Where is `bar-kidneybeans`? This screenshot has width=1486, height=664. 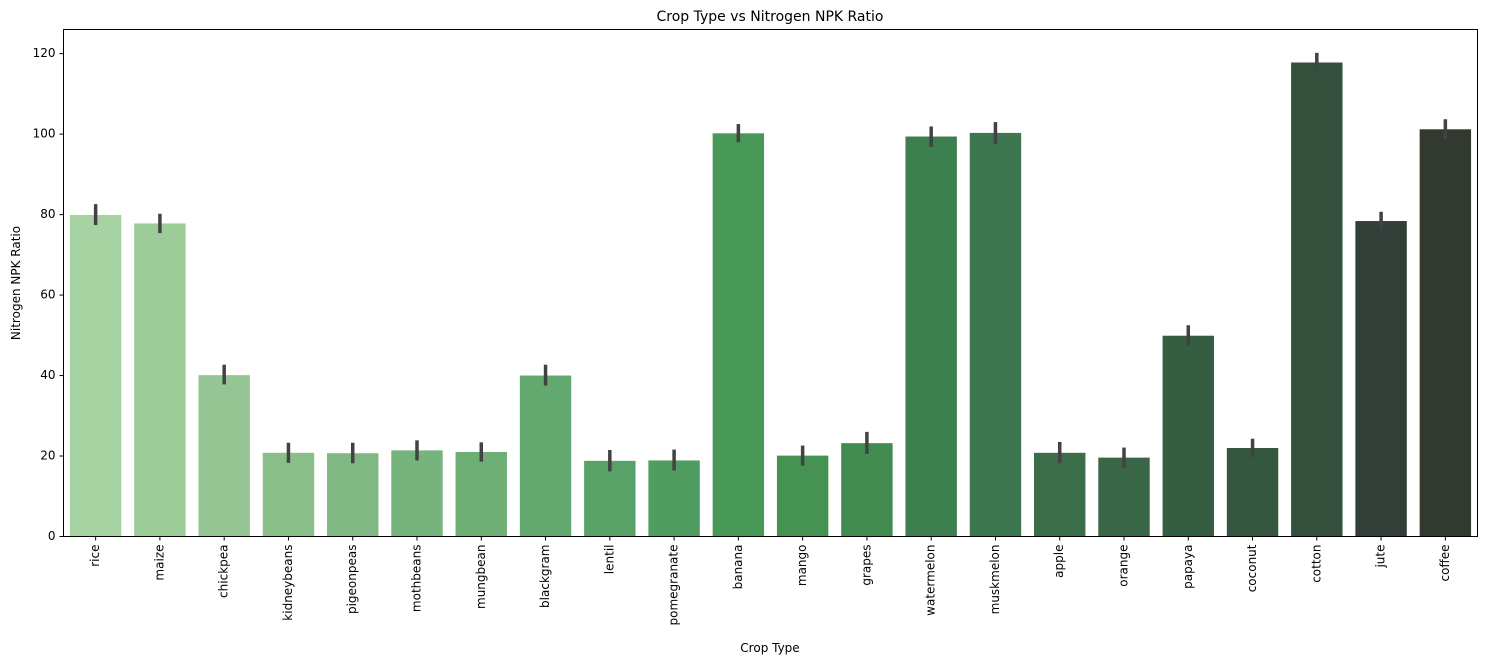
bar-kidneybeans is located at coordinates (288, 494).